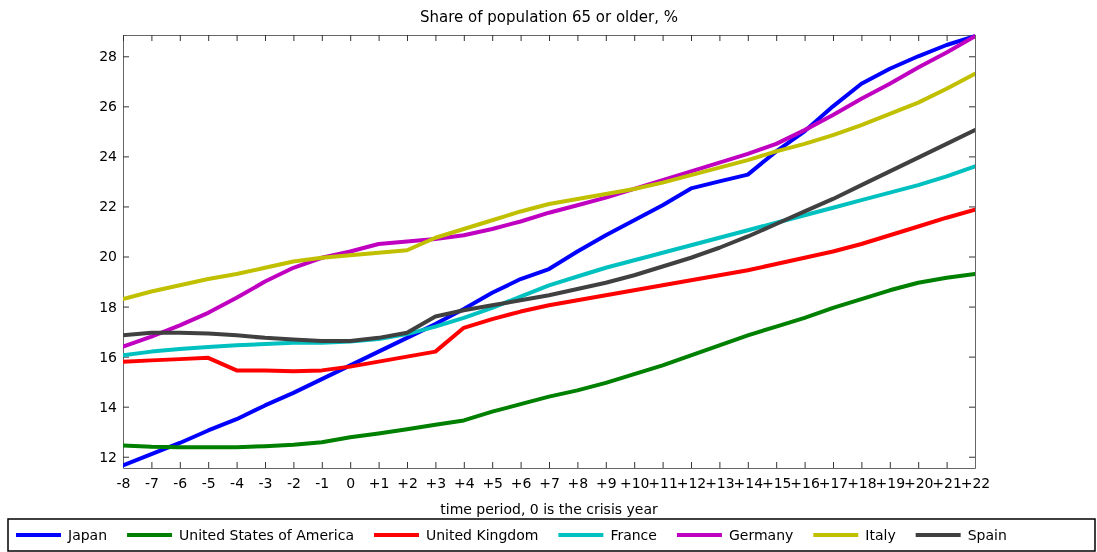  I want to click on y-tick-label: 24, so click(108, 156).